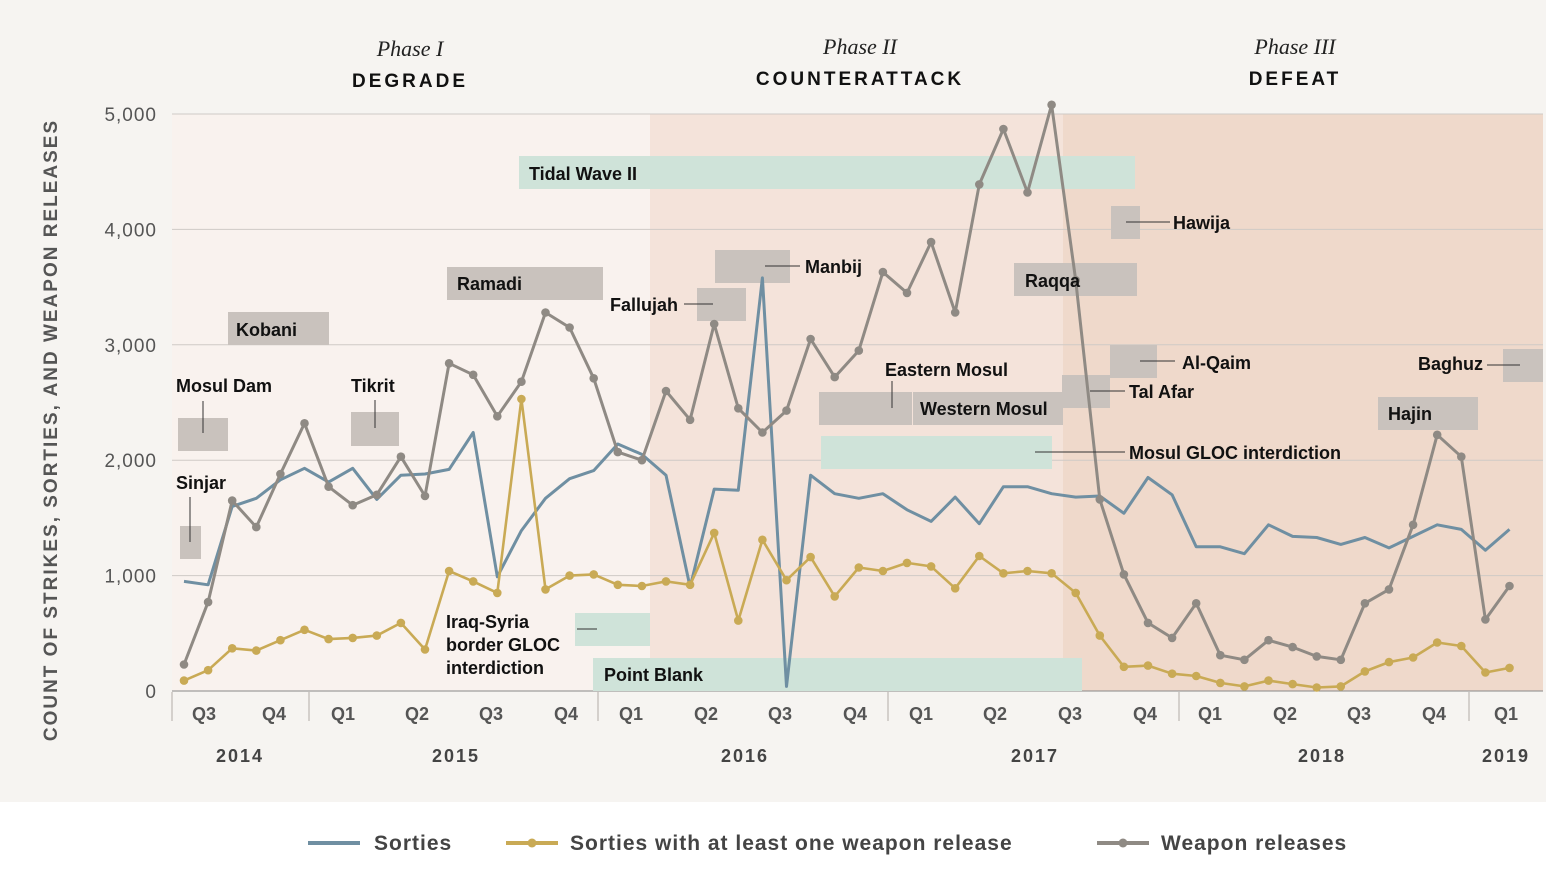 This screenshot has width=1546, height=882. I want to click on sinjar-box, so click(190, 542).